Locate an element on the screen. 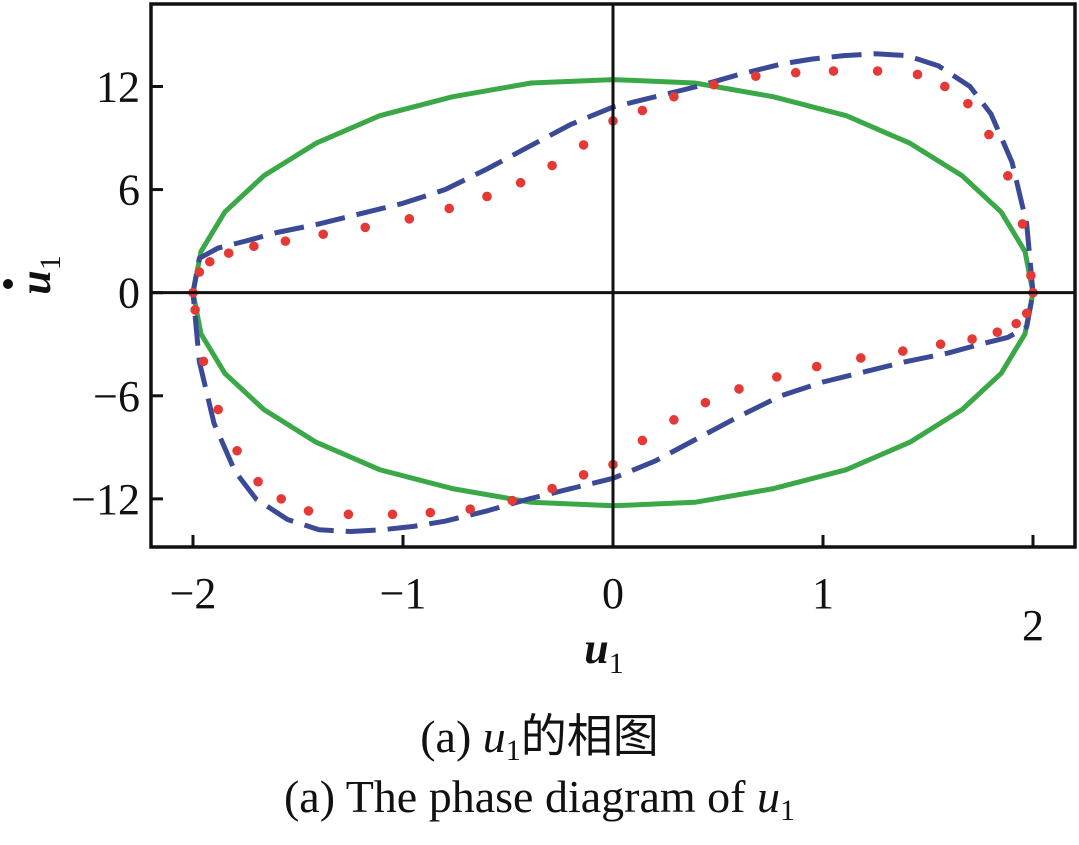  x-tick-label: 0 is located at coordinates (613, 593).